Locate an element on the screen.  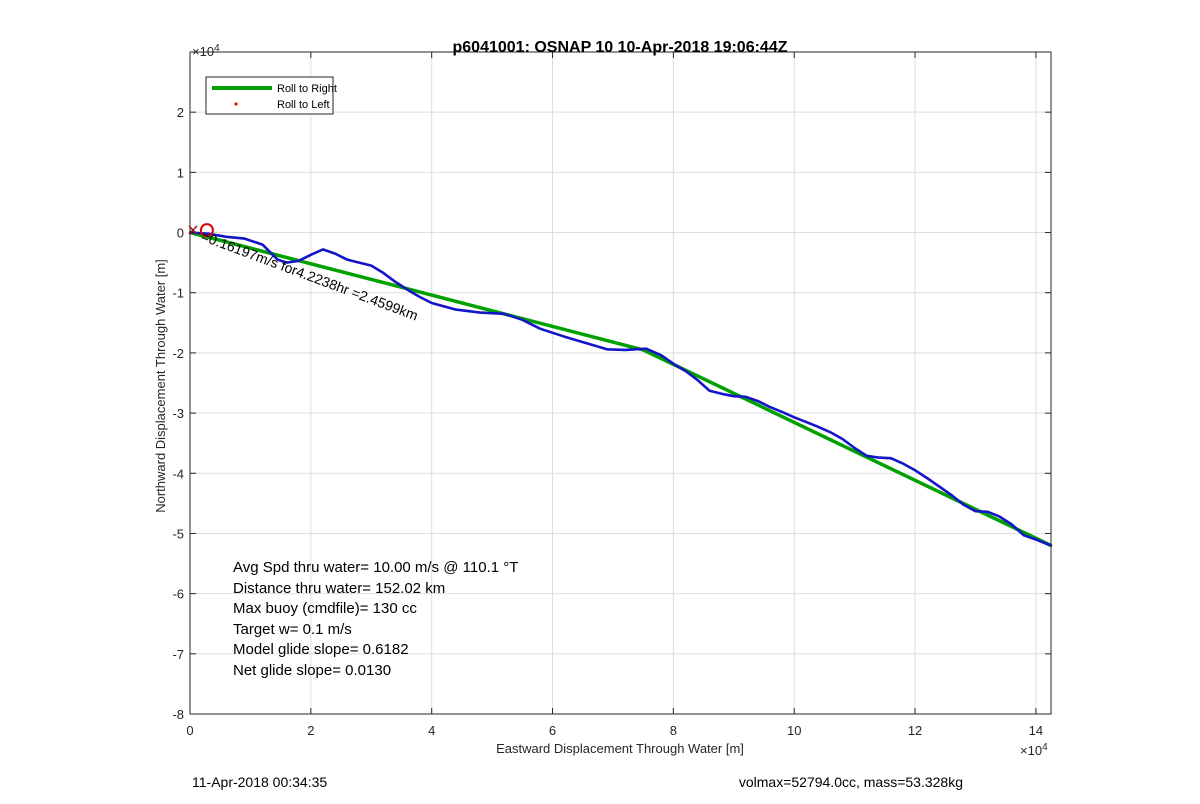
y-tick-label: -1 is located at coordinates (178, 293).